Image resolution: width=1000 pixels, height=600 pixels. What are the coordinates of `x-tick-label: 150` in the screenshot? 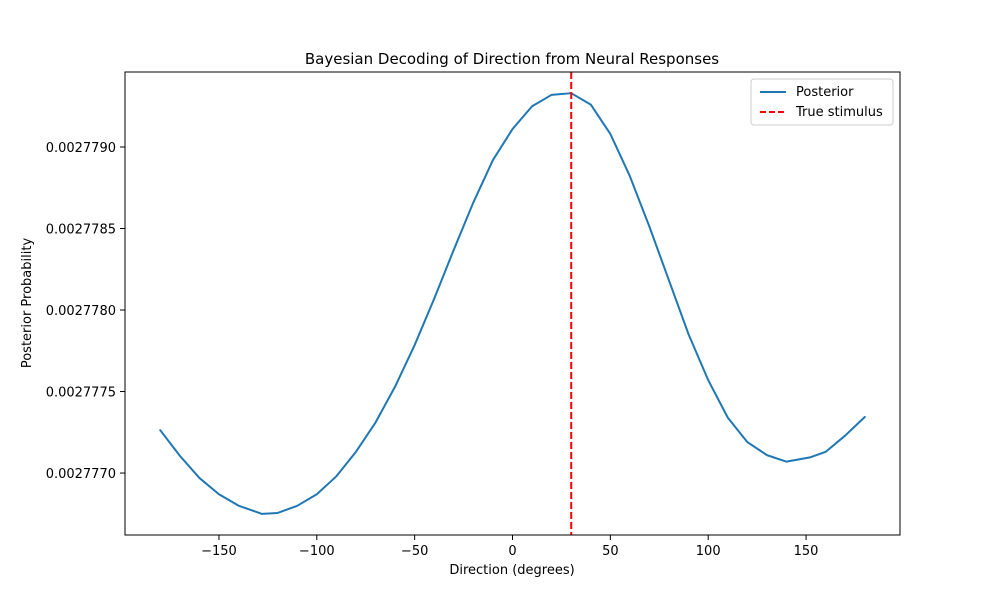 It's located at (806, 551).